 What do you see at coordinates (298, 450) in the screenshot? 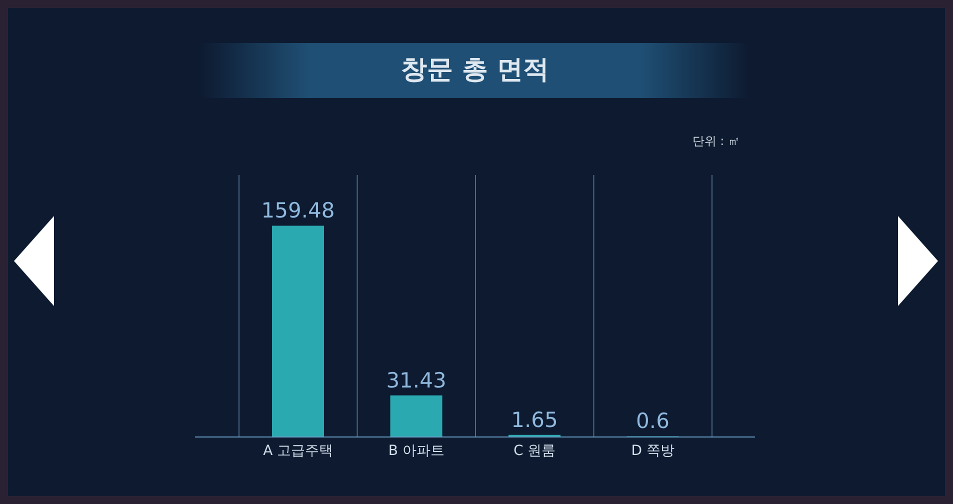
I see `x-tick-label: A 고급주택` at bounding box center [298, 450].